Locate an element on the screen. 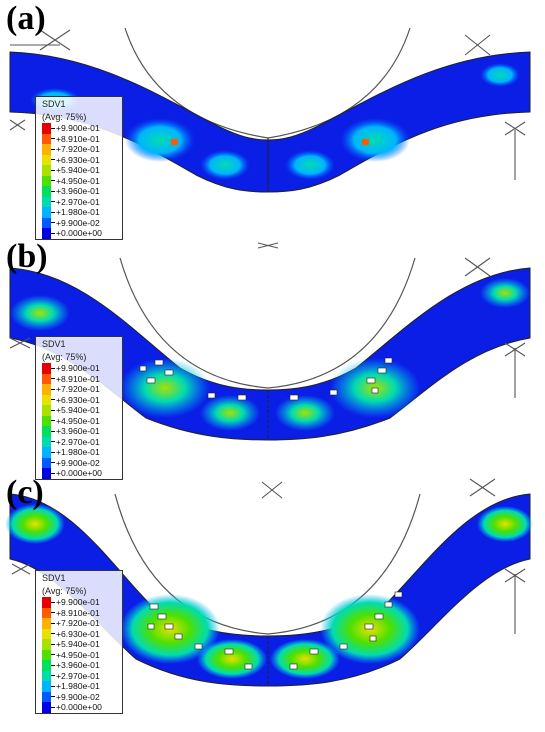 The image size is (545, 732). legend-row: +7.920e-01 is located at coordinates (79, 389).